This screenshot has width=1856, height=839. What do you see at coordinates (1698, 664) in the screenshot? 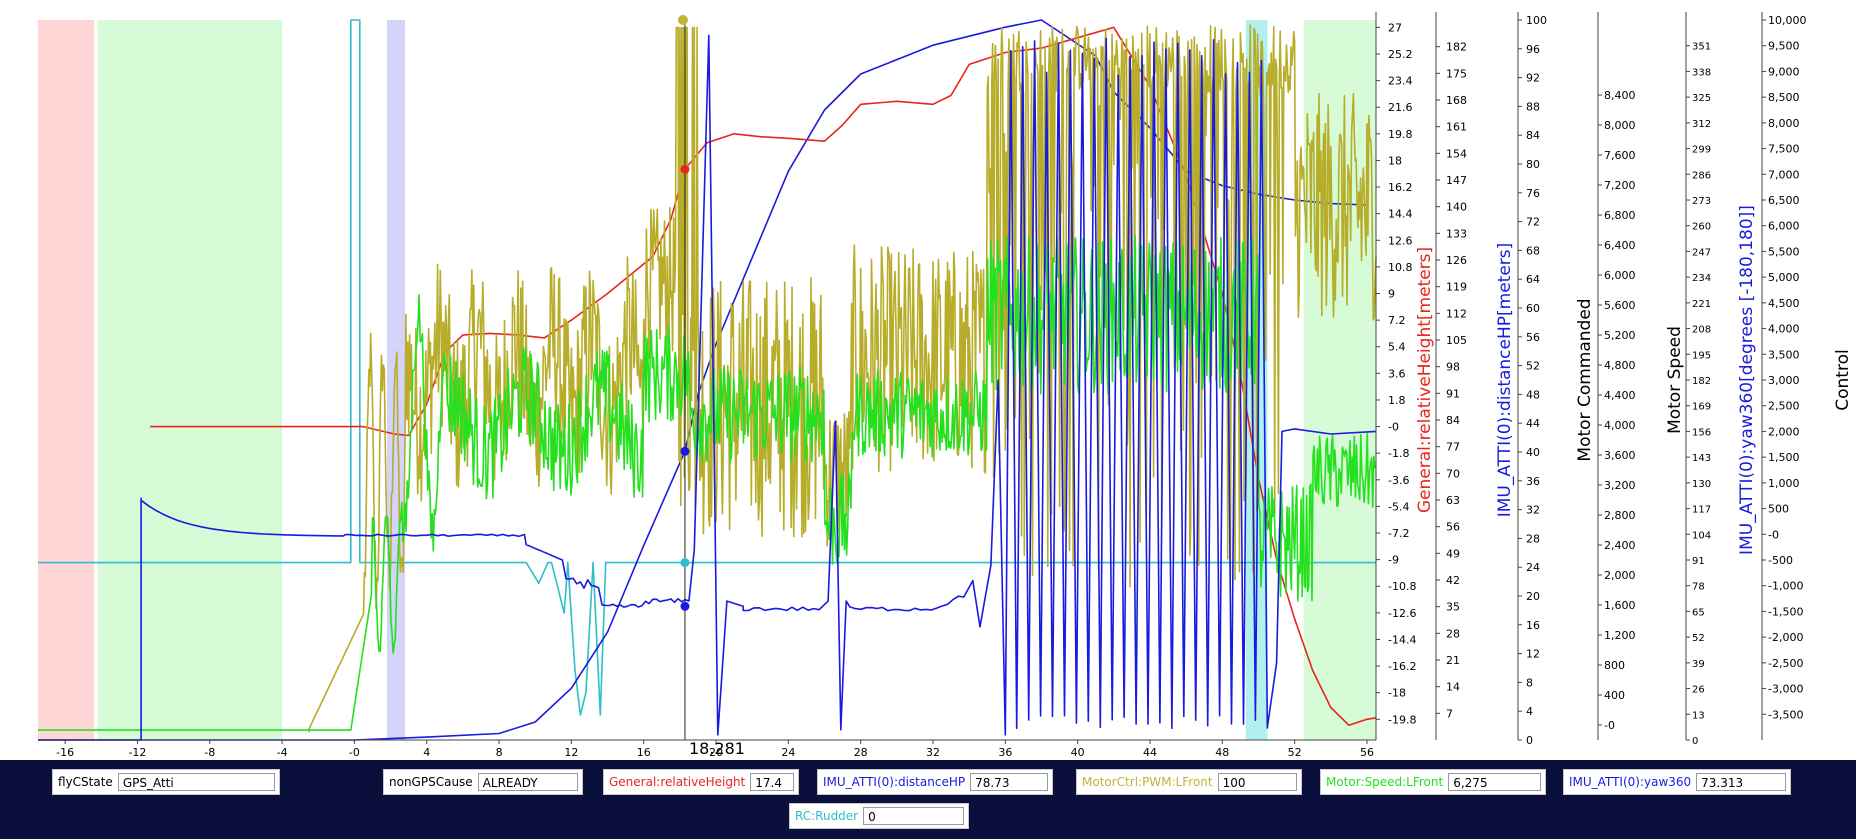
I see `y-tick-label: 39` at bounding box center [1698, 664].